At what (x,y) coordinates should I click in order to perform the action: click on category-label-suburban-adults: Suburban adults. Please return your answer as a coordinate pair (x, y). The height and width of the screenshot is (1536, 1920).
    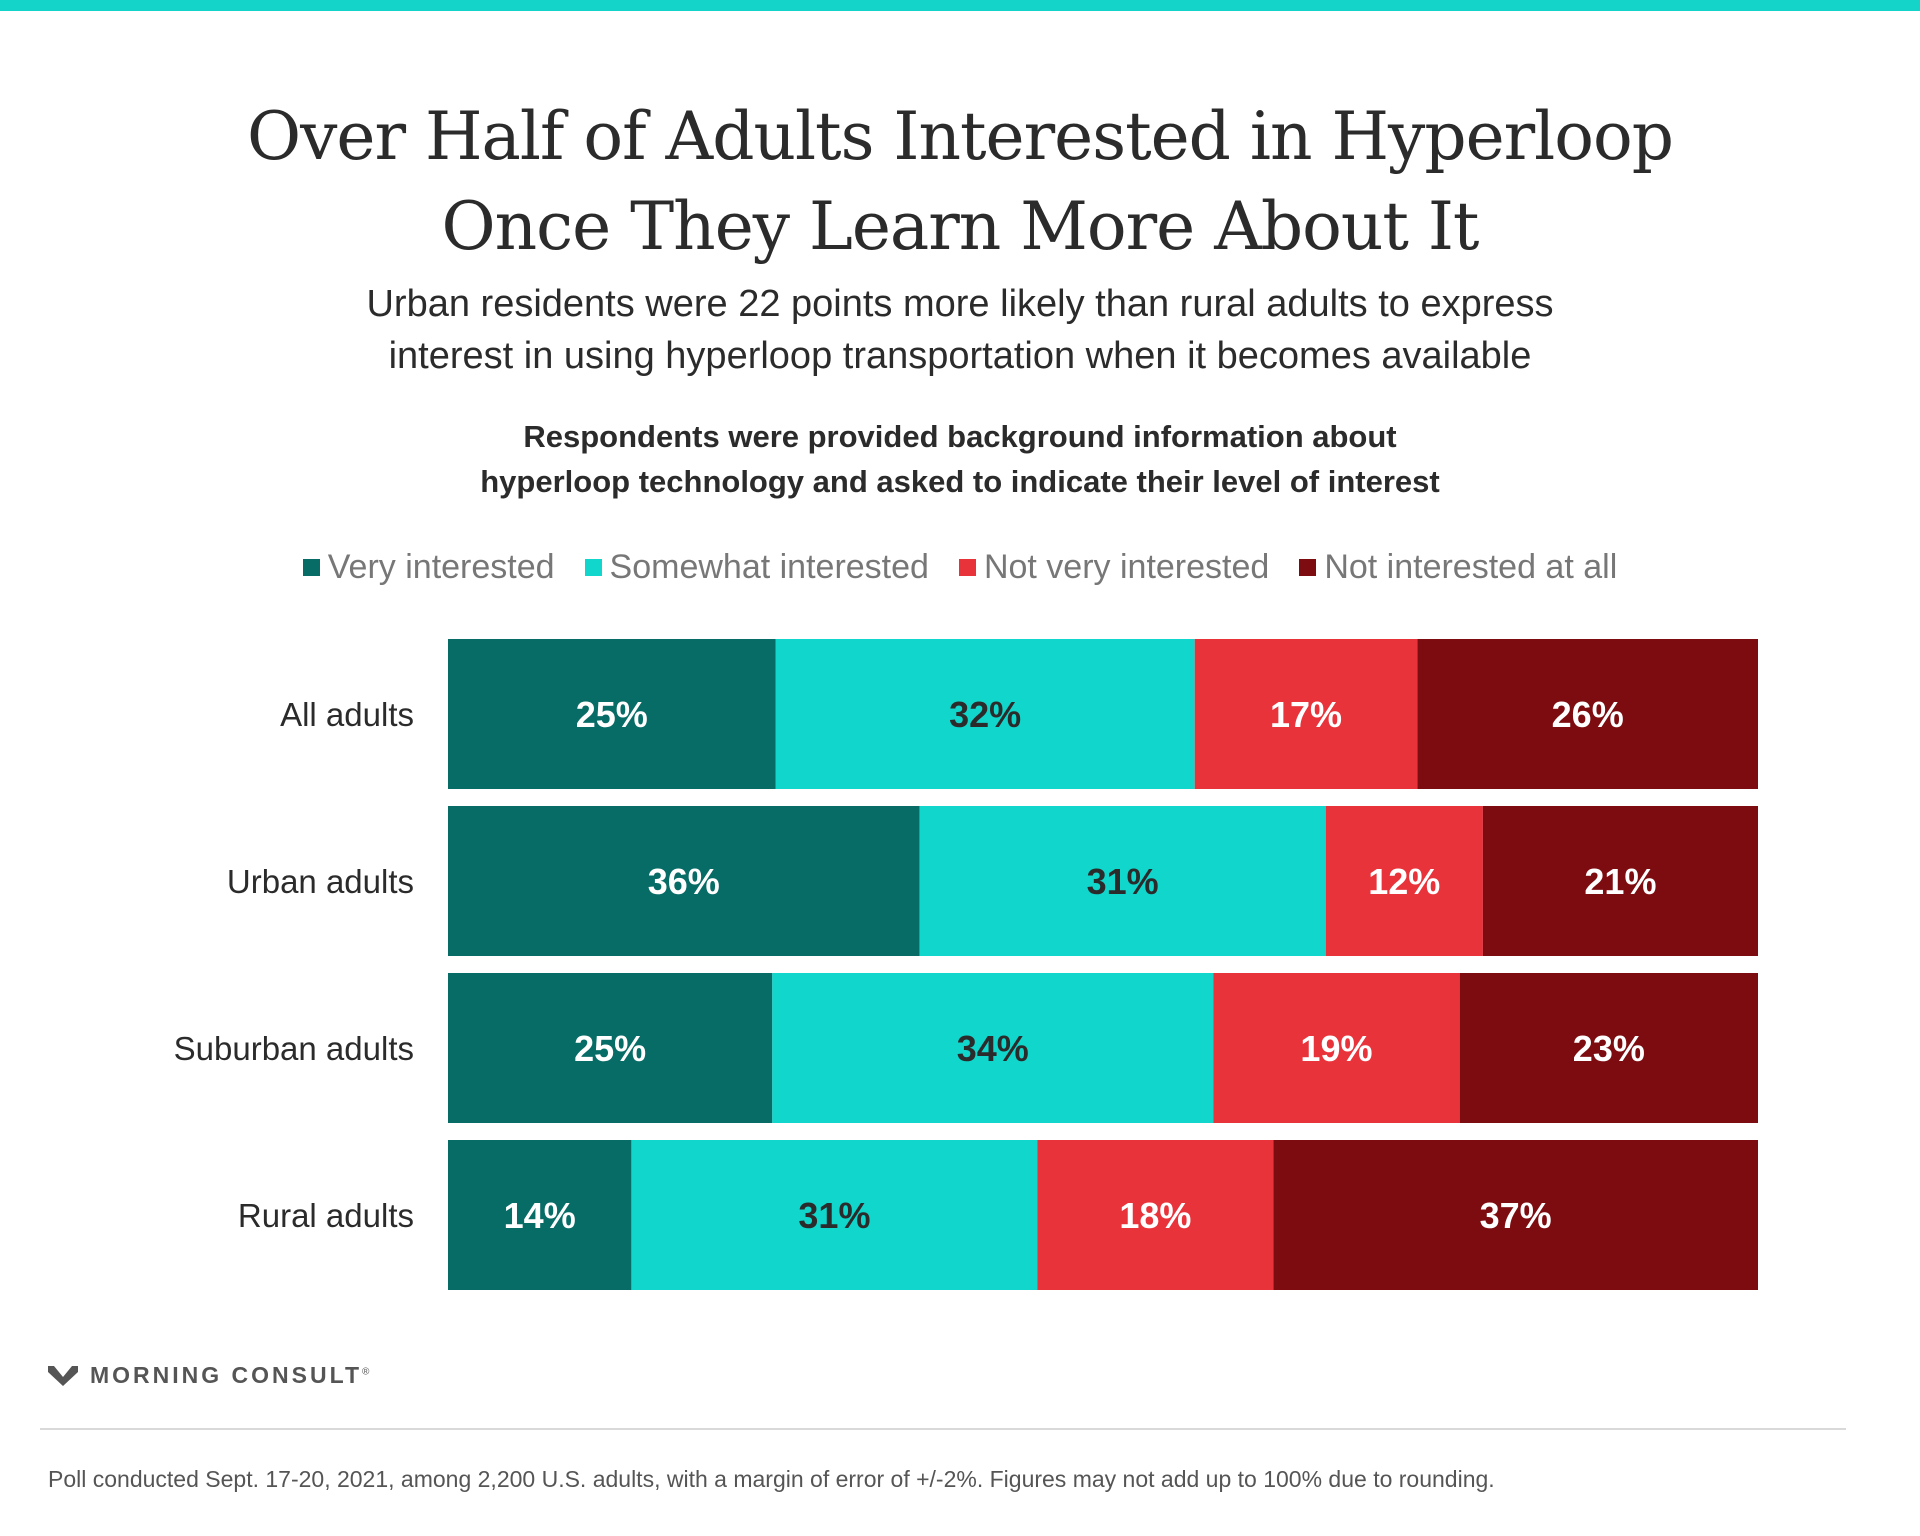
    Looking at the image, I should click on (294, 1048).